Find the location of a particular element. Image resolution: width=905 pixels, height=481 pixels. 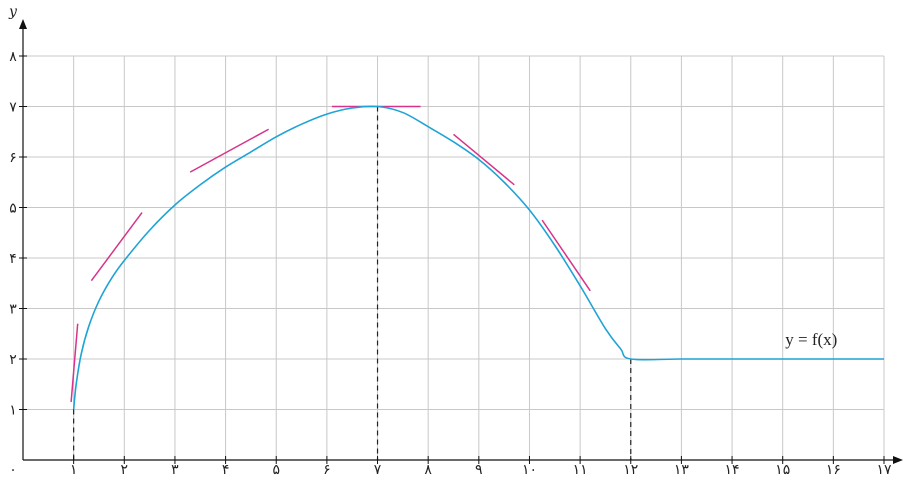

y-tick-label: ۴ is located at coordinates (13, 259).